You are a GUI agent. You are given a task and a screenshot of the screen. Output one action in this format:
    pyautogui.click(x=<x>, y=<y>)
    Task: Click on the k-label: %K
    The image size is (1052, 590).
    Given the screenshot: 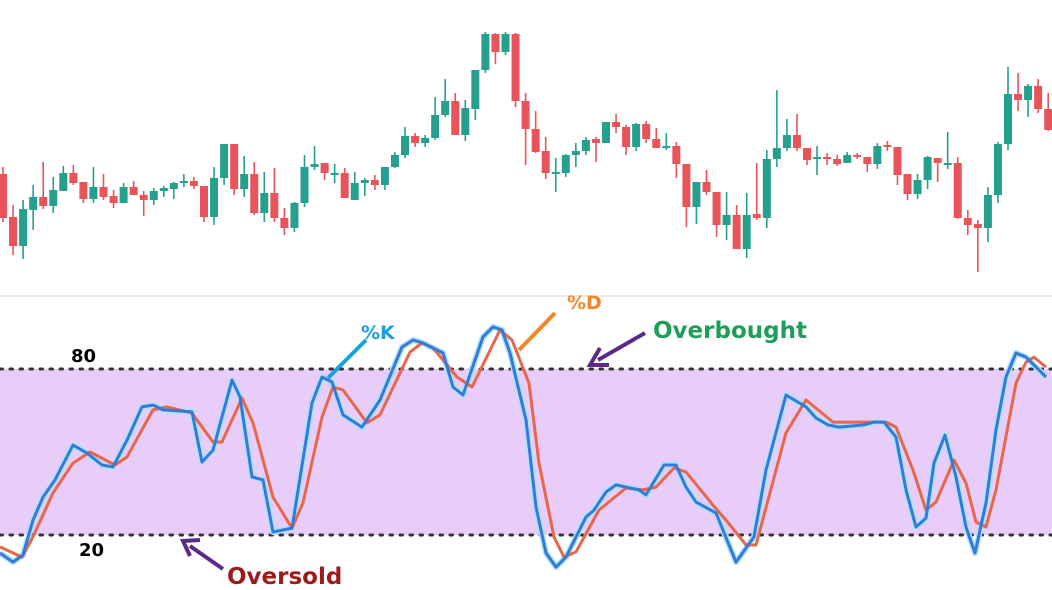 What is the action you would take?
    pyautogui.click(x=378, y=333)
    